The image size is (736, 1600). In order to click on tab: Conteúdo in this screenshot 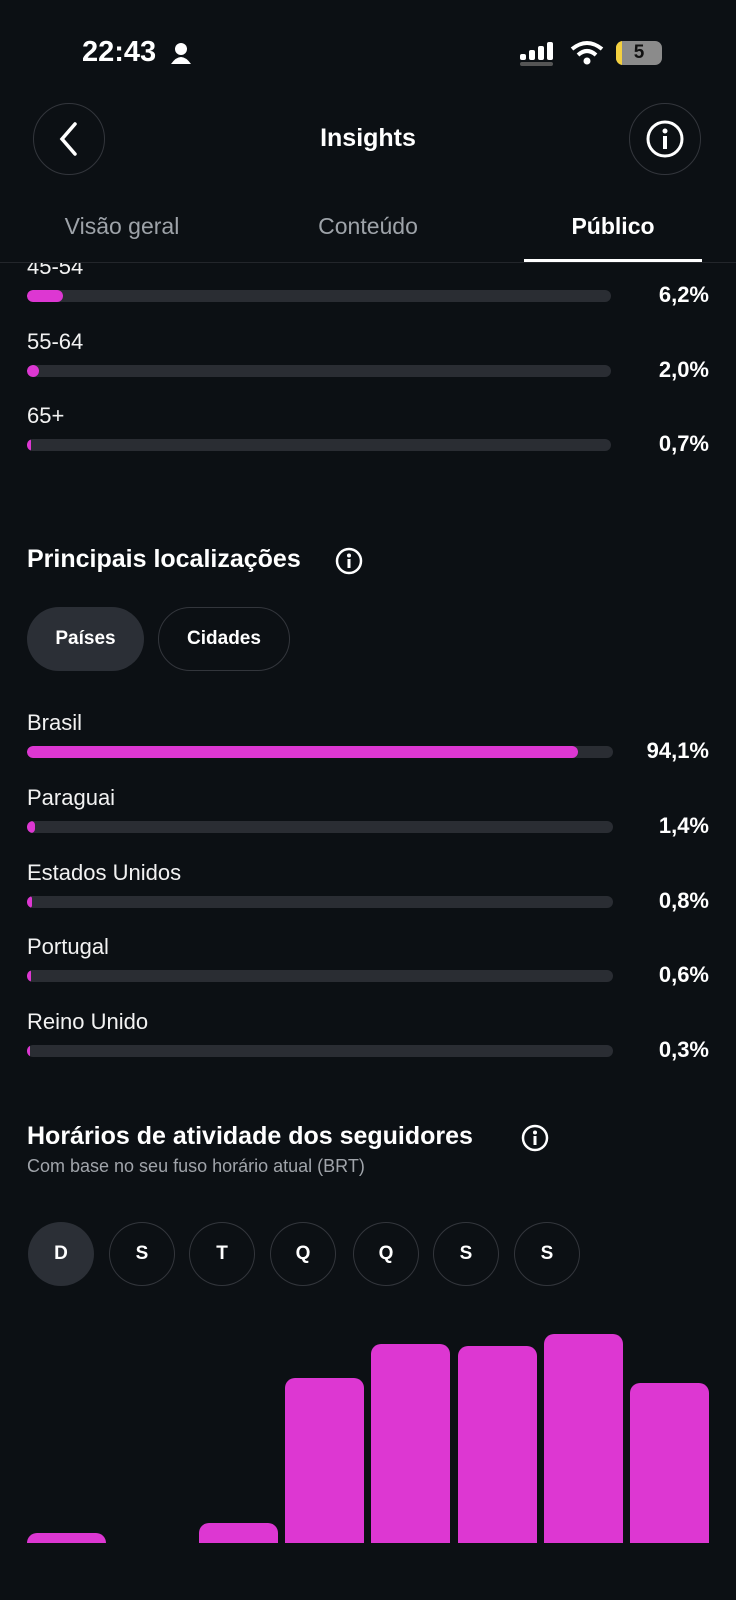, I will do `click(368, 226)`.